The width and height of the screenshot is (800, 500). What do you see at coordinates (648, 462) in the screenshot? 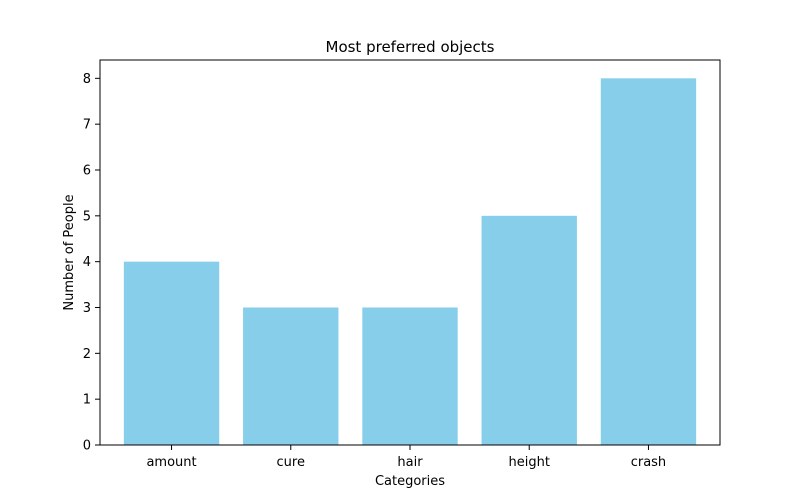
I see `x-tick-label-crash: crash` at bounding box center [648, 462].